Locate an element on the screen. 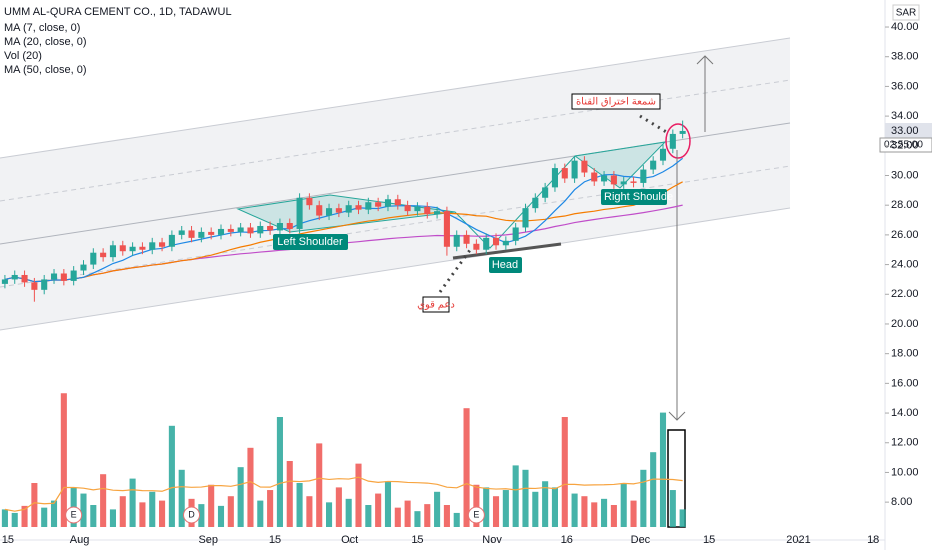 The height and width of the screenshot is (550, 932). legend-item: MA (20, close, 0) is located at coordinates (45, 42).